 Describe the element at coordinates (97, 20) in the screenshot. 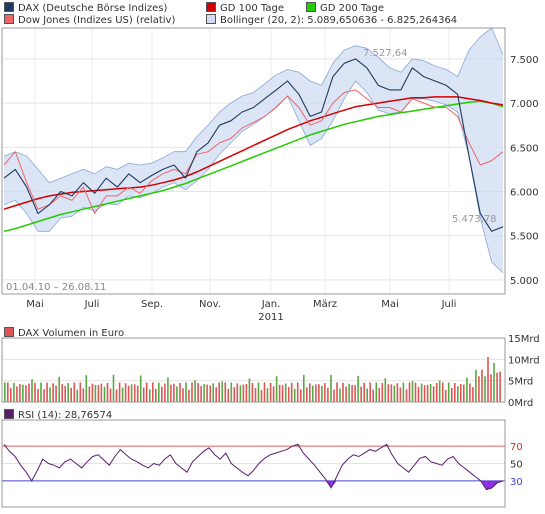

I see `legend-label-dow: Dow Jones (Indizes US) (relativ)` at that location.